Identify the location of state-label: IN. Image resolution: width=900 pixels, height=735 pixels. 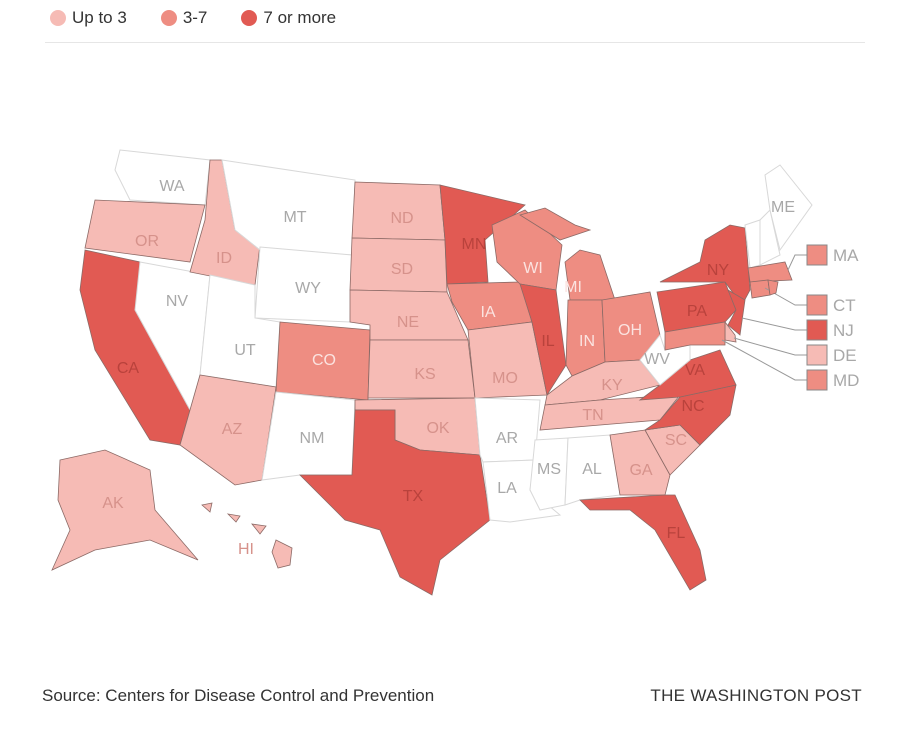
(587, 341).